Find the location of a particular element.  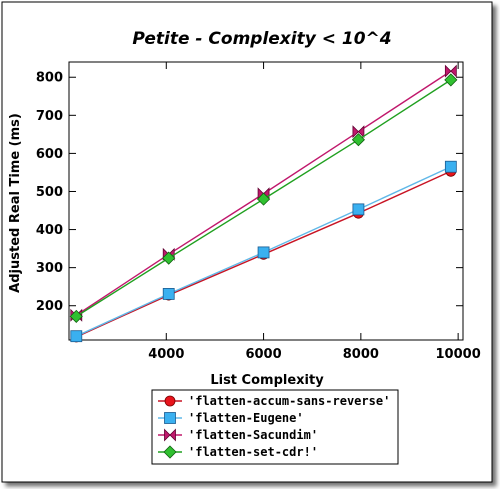

legend-box is located at coordinates (275, 427).